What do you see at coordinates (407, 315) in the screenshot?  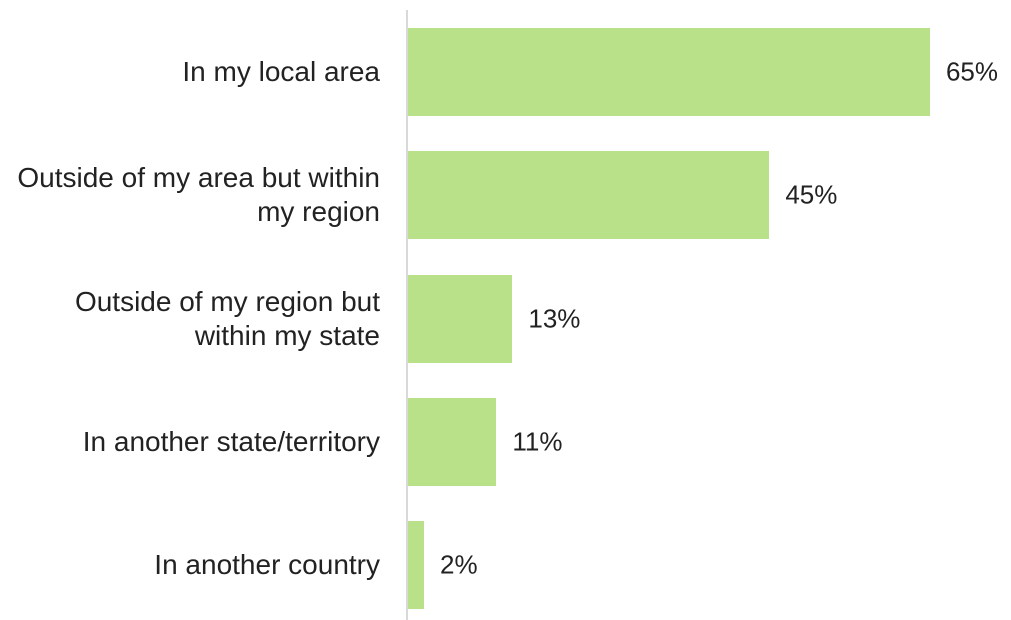 I see `axis-line` at bounding box center [407, 315].